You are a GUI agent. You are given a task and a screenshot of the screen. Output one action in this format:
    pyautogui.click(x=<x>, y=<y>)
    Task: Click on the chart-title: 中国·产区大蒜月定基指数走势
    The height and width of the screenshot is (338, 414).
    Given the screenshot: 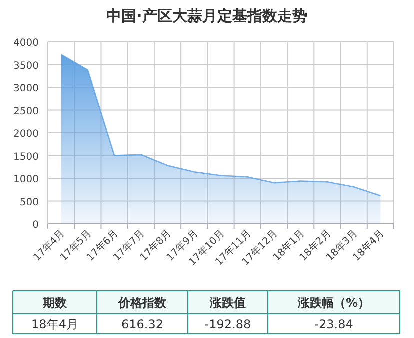 What is the action you would take?
    pyautogui.click(x=207, y=16)
    